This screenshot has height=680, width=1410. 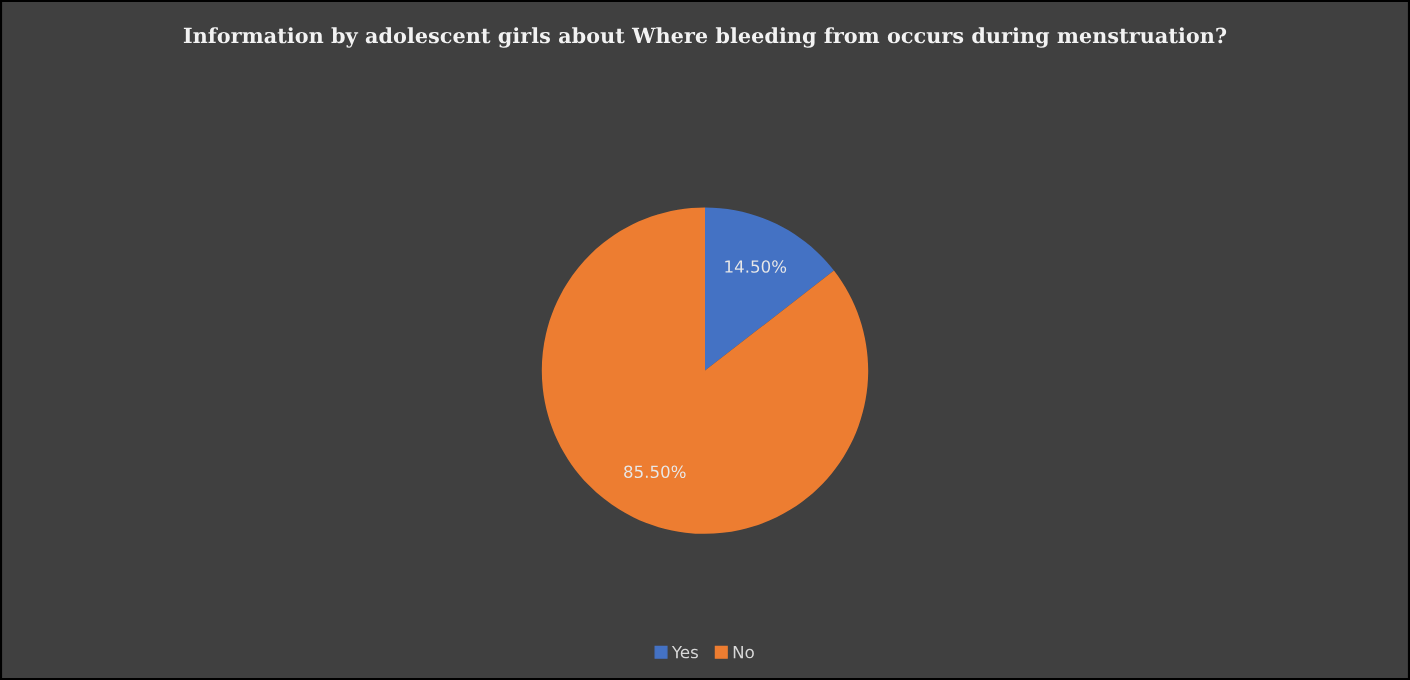 What do you see at coordinates (655, 472) in the screenshot?
I see `data-label: 85.50%` at bounding box center [655, 472].